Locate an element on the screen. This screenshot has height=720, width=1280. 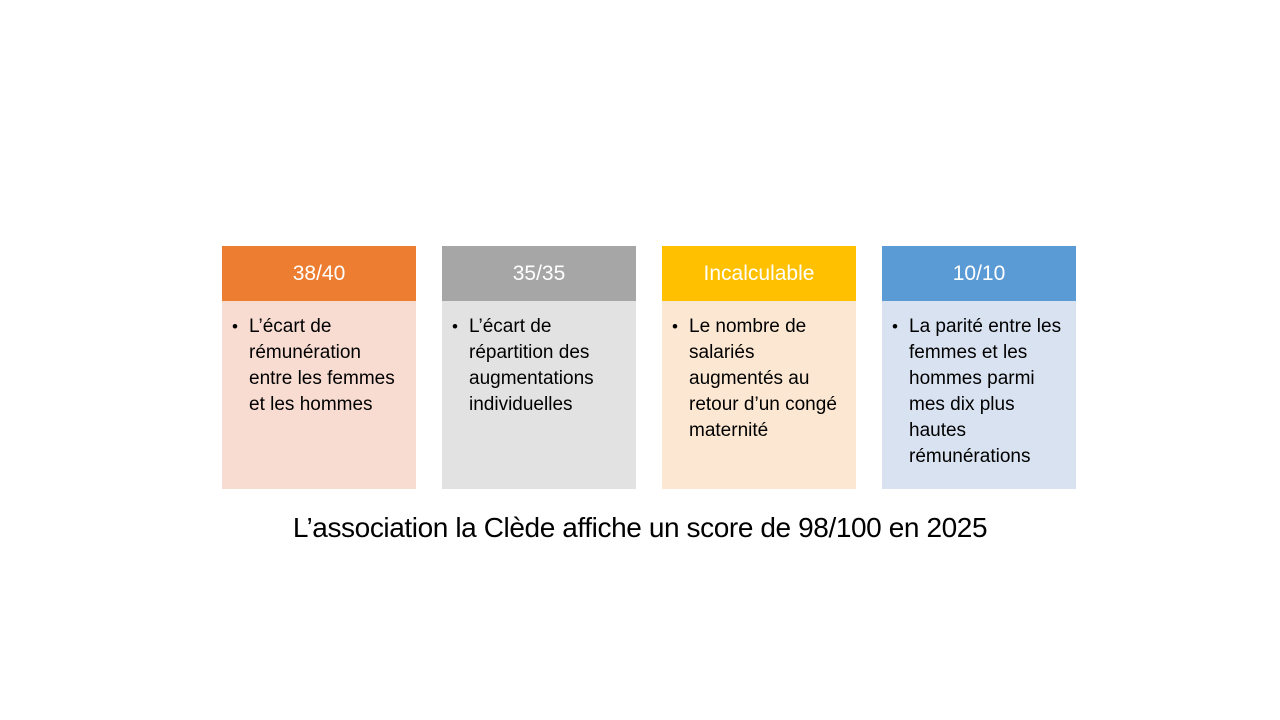
score-header: 35/35 is located at coordinates (539, 273).